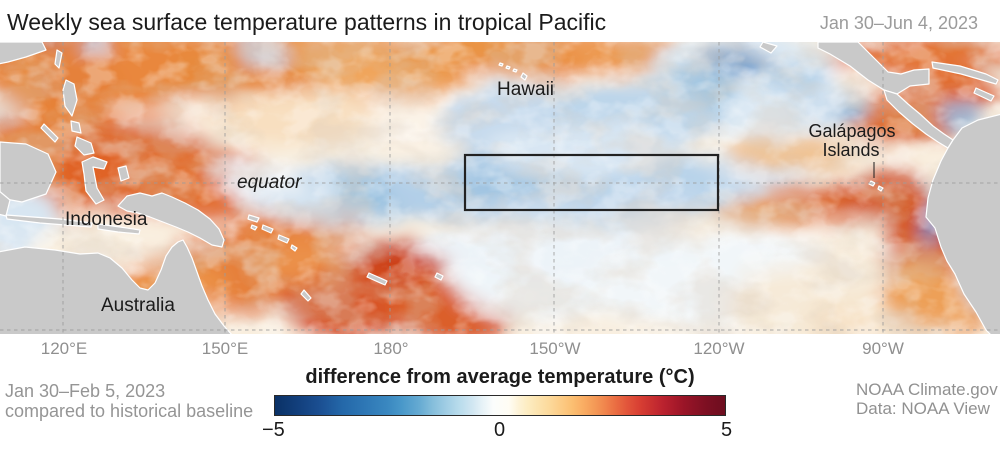 The image size is (1000, 453). I want to click on svg-text: Indonesia, so click(106, 219).